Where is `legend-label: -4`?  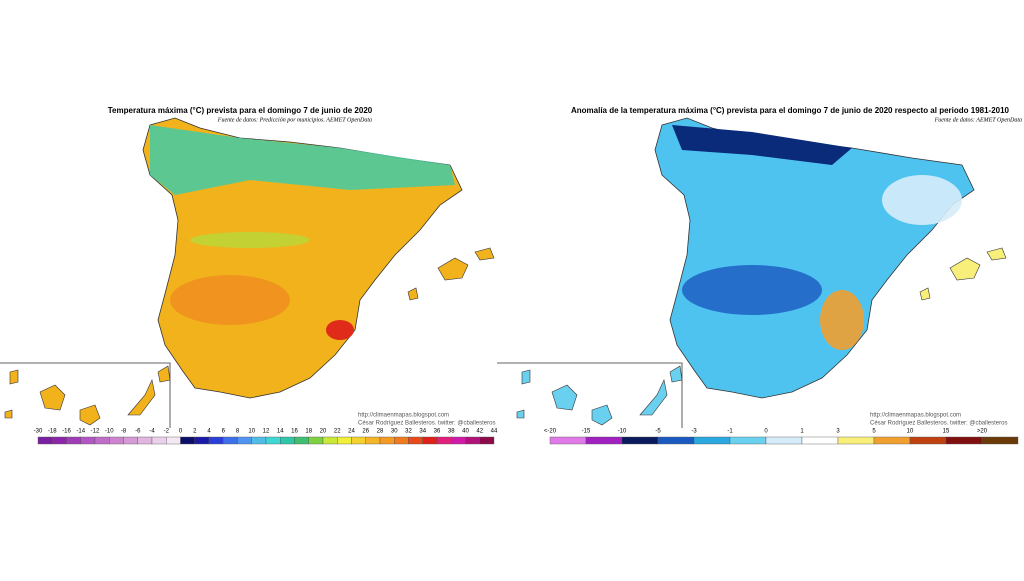 legend-label: -4 is located at coordinates (152, 432).